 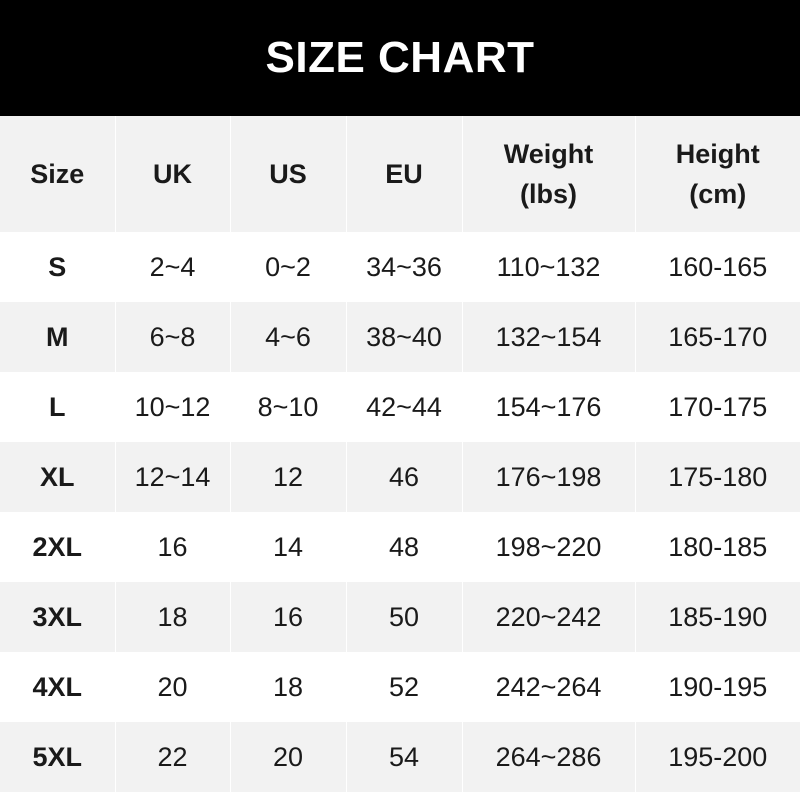 I want to click on column-header-line: (cm), so click(x=718, y=194).